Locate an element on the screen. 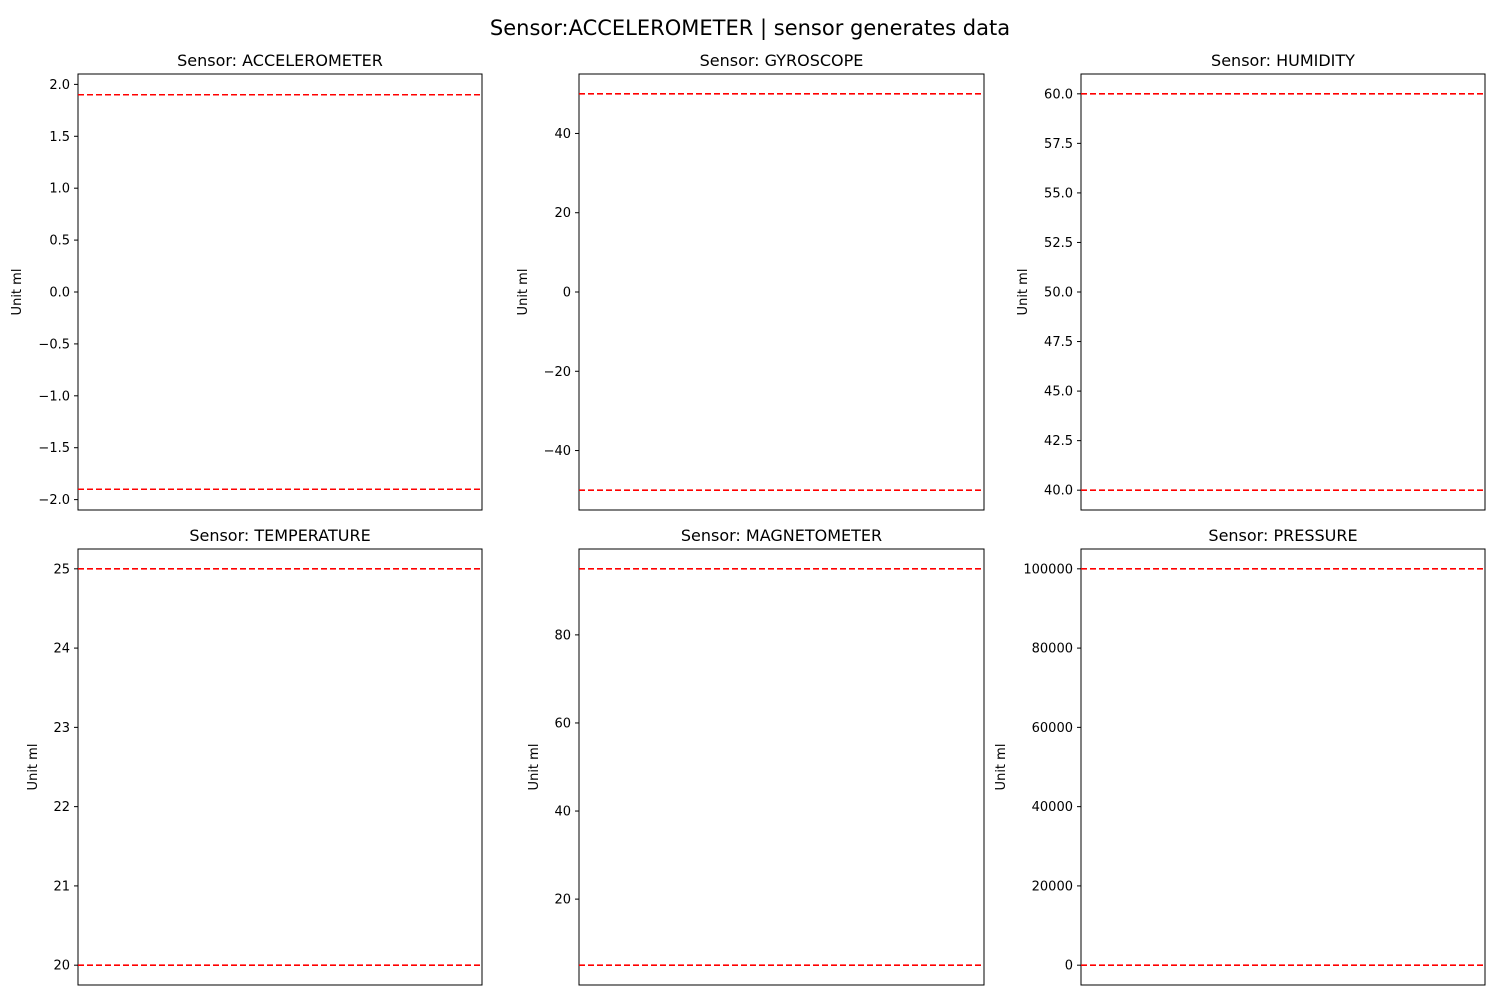  ytick-label-accelerometer: −0.5 is located at coordinates (54, 344).